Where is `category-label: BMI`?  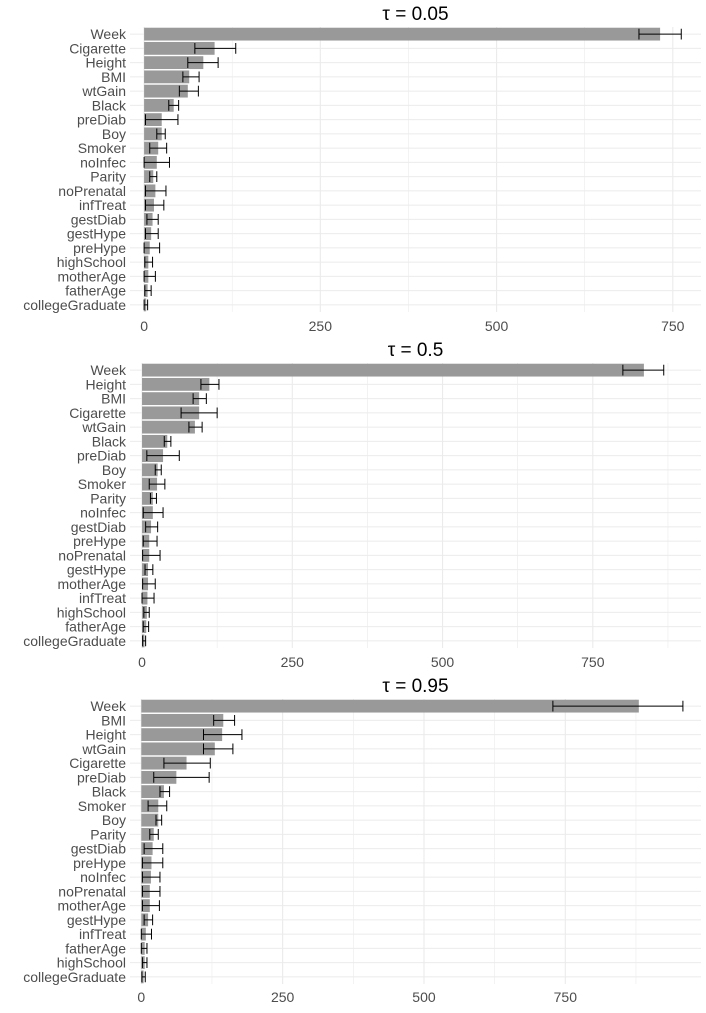 category-label: BMI is located at coordinates (113, 399).